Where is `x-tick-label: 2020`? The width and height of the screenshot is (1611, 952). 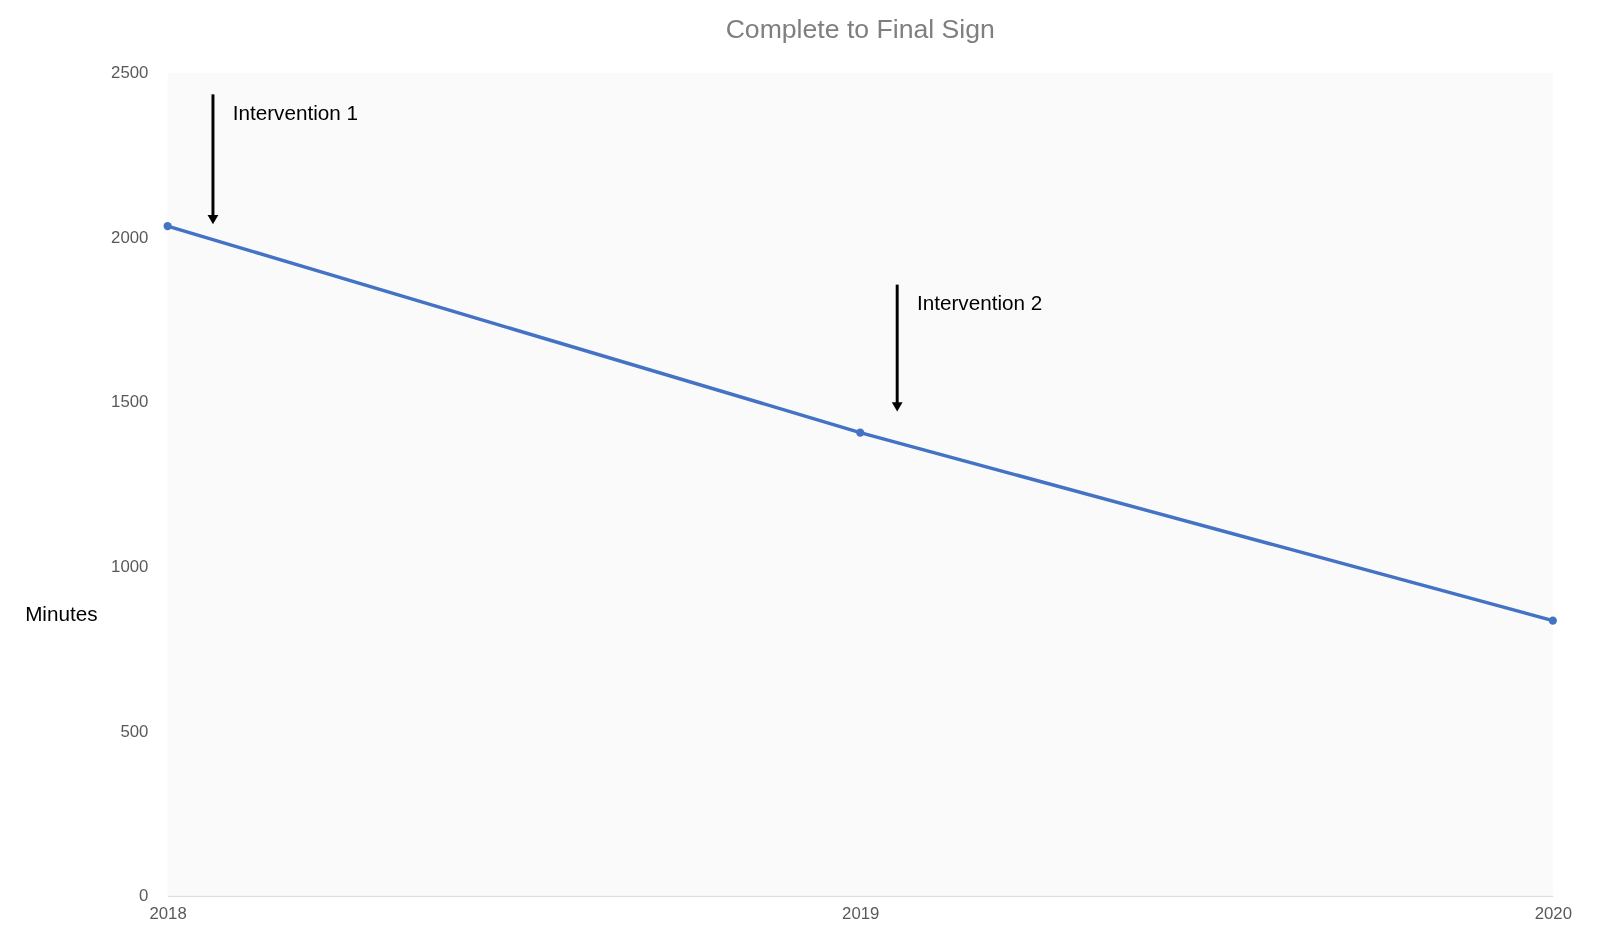 x-tick-label: 2020 is located at coordinates (1553, 914).